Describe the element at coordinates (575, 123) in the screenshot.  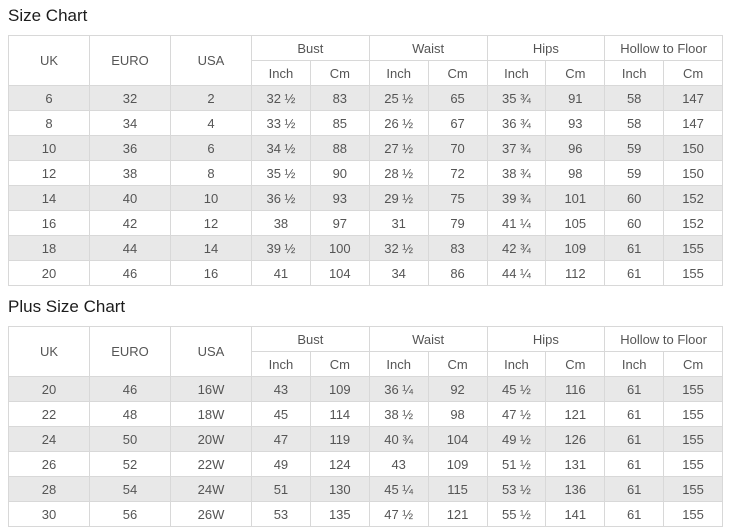
I see `table-cell: 93` at that location.